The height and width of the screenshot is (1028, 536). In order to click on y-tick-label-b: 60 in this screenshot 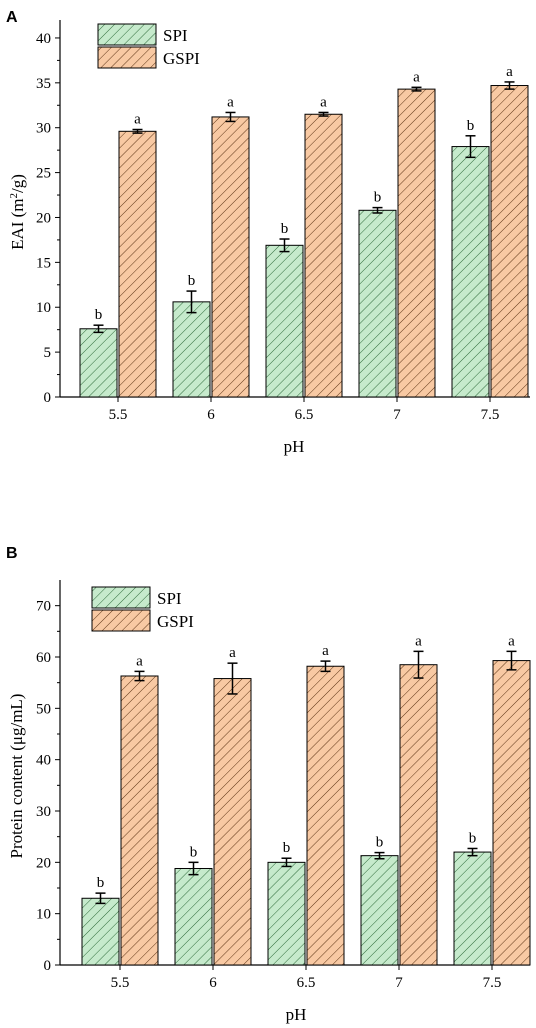, I will do `click(43, 658)`.